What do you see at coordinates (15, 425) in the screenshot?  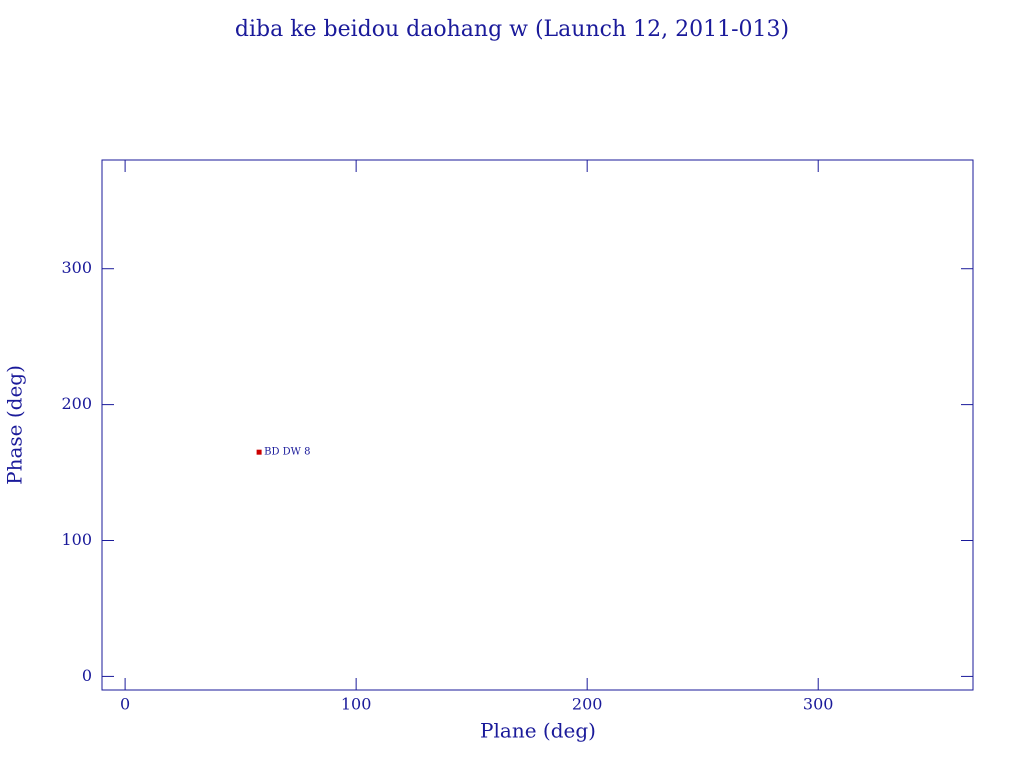 I see `y-axis-label: Phase (deg)` at bounding box center [15, 425].